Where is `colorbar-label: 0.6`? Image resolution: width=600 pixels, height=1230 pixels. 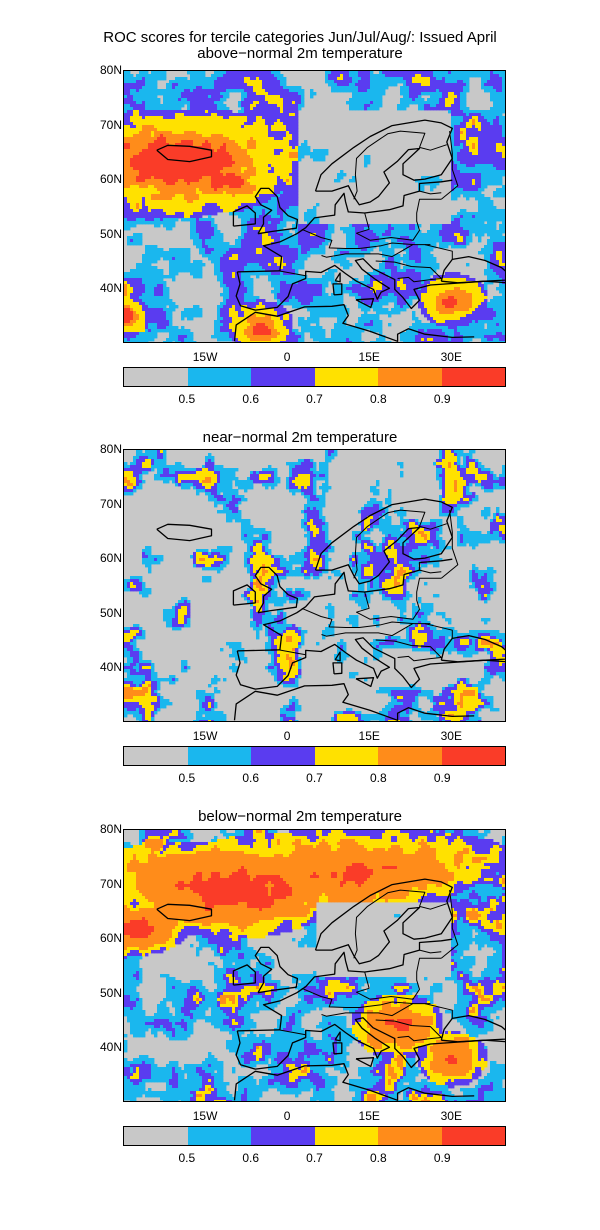
colorbar-label: 0.6 is located at coordinates (250, 1158).